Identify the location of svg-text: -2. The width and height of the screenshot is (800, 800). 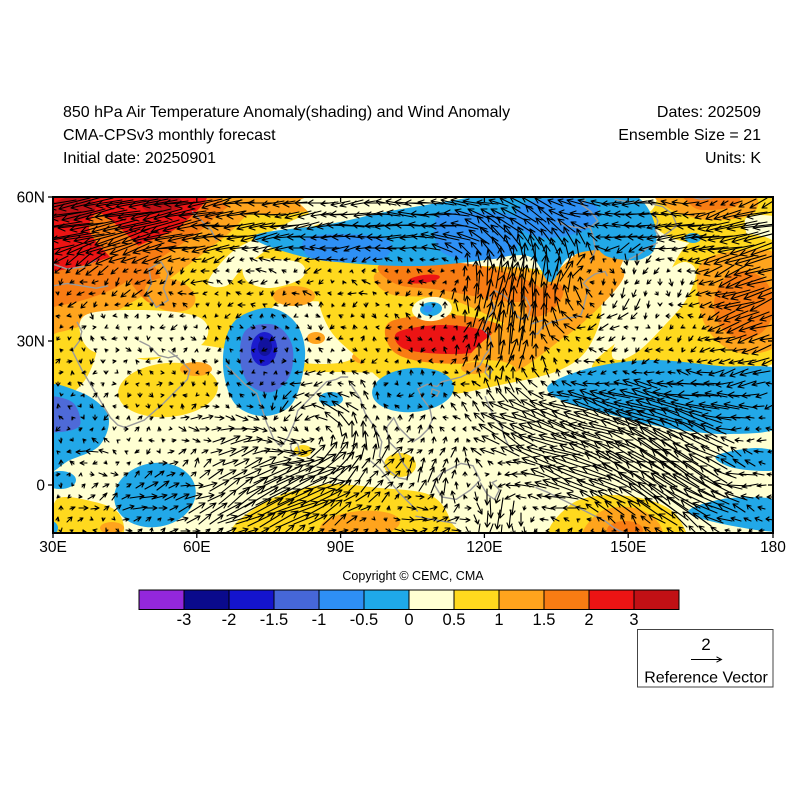
(229, 620).